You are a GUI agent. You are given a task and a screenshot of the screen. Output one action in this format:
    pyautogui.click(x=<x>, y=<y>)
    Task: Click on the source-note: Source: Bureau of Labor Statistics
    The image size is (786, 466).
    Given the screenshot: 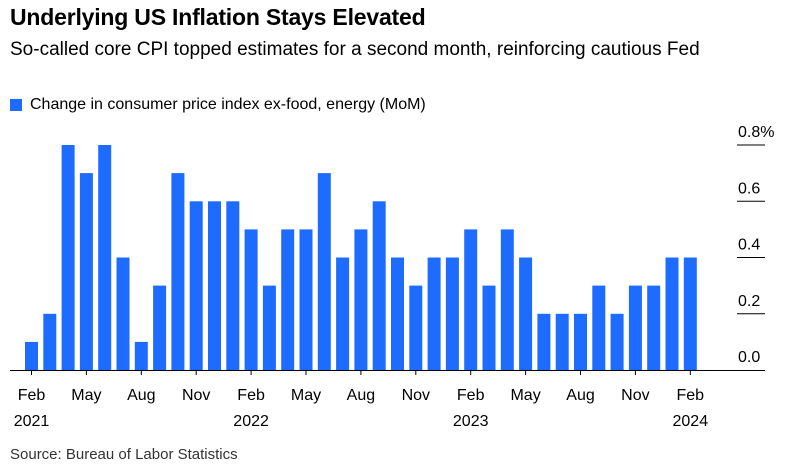 What is the action you would take?
    pyautogui.click(x=124, y=454)
    